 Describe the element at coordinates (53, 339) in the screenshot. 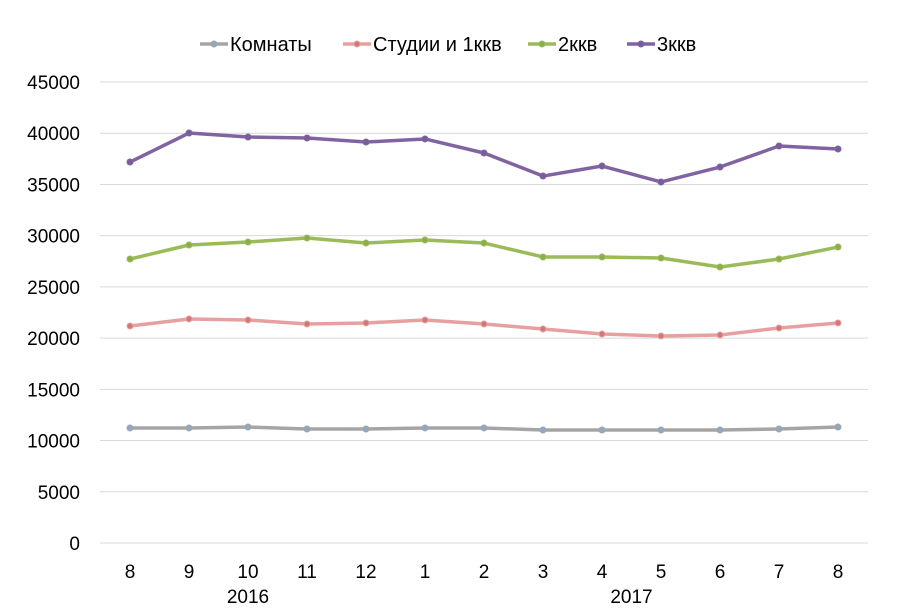

I see `y-tick-label: 20000` at that location.